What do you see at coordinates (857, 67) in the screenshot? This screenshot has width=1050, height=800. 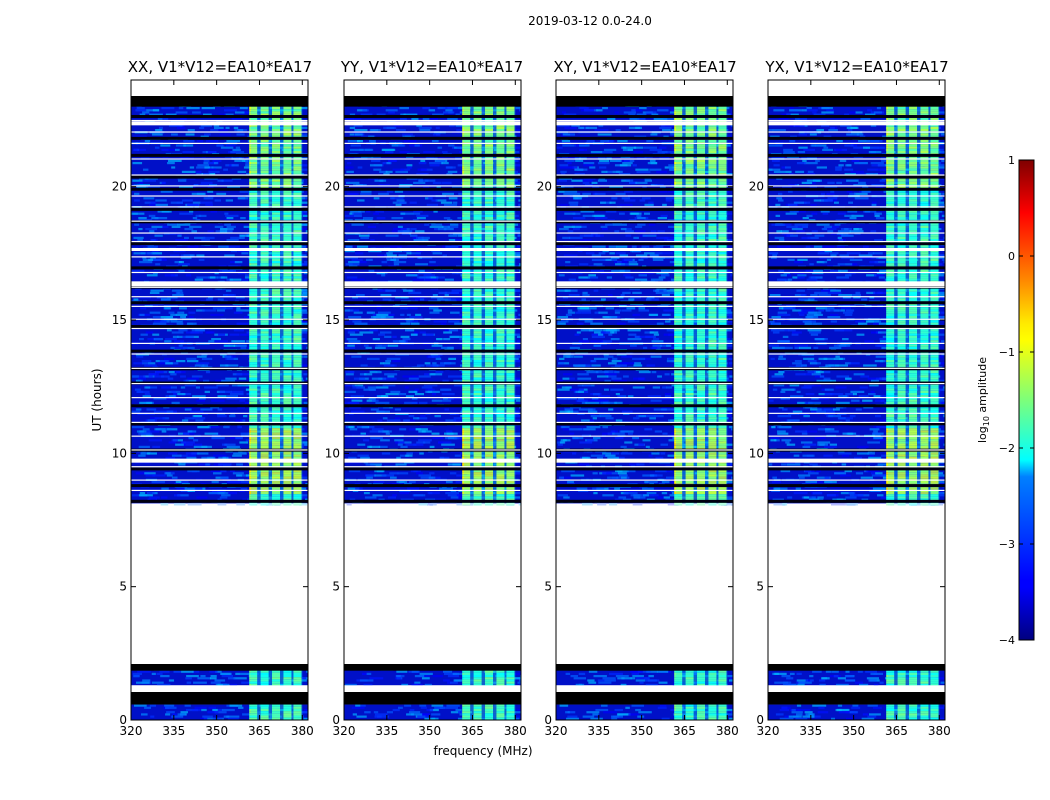 I see `panel-title-yx: YX, V1*V12=EA10*EA17` at bounding box center [857, 67].